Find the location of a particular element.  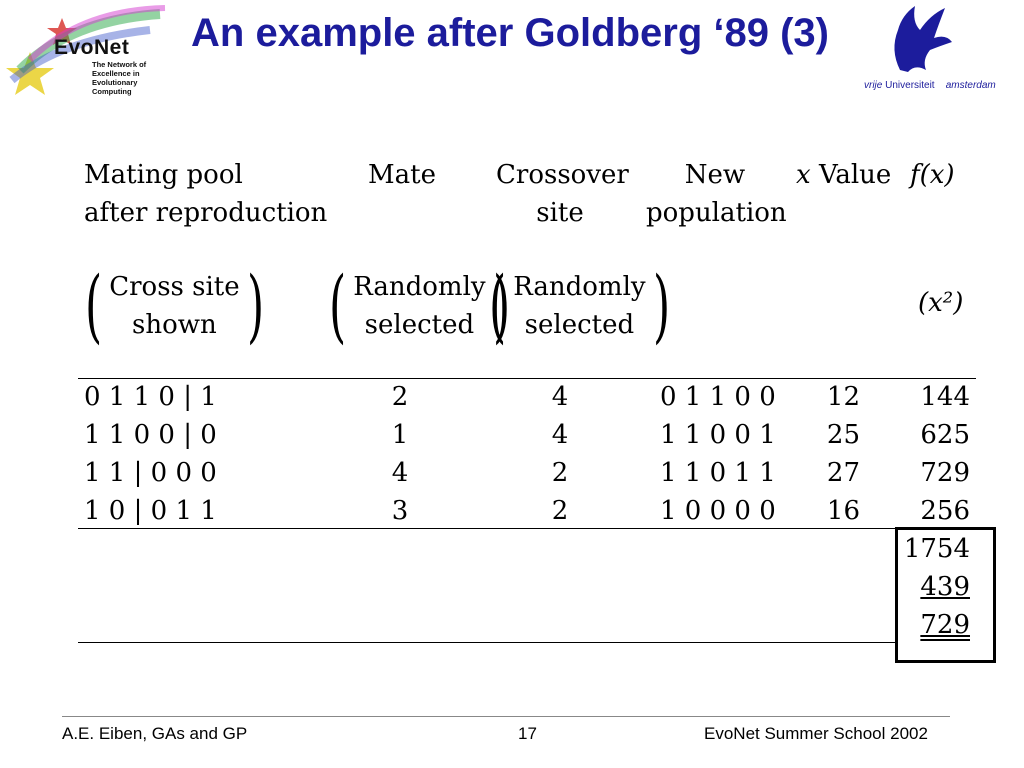

summary-max: 729 is located at coordinates (935, 625).